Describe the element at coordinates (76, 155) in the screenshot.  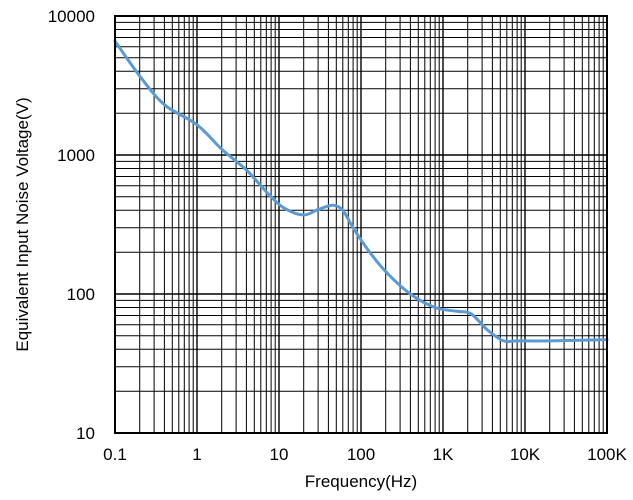
I see `y-tick-label: 1000` at that location.